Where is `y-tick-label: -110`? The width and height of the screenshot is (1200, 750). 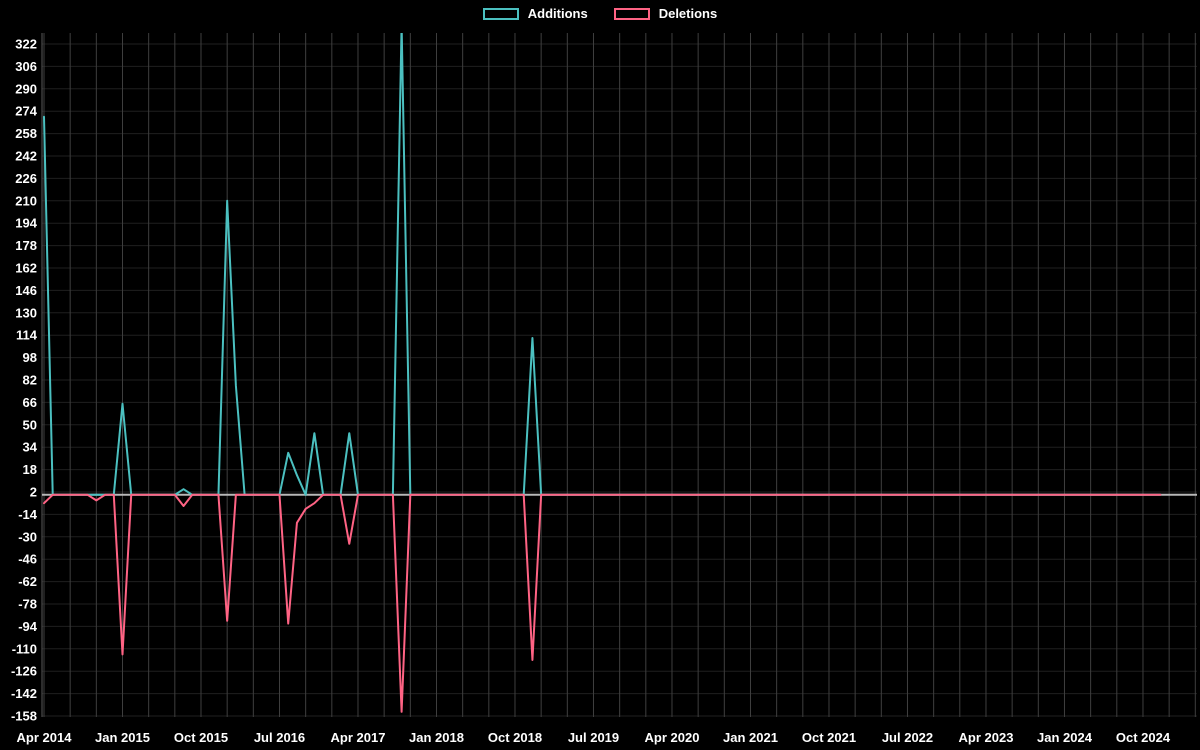 y-tick-label: -110 is located at coordinates (24, 648).